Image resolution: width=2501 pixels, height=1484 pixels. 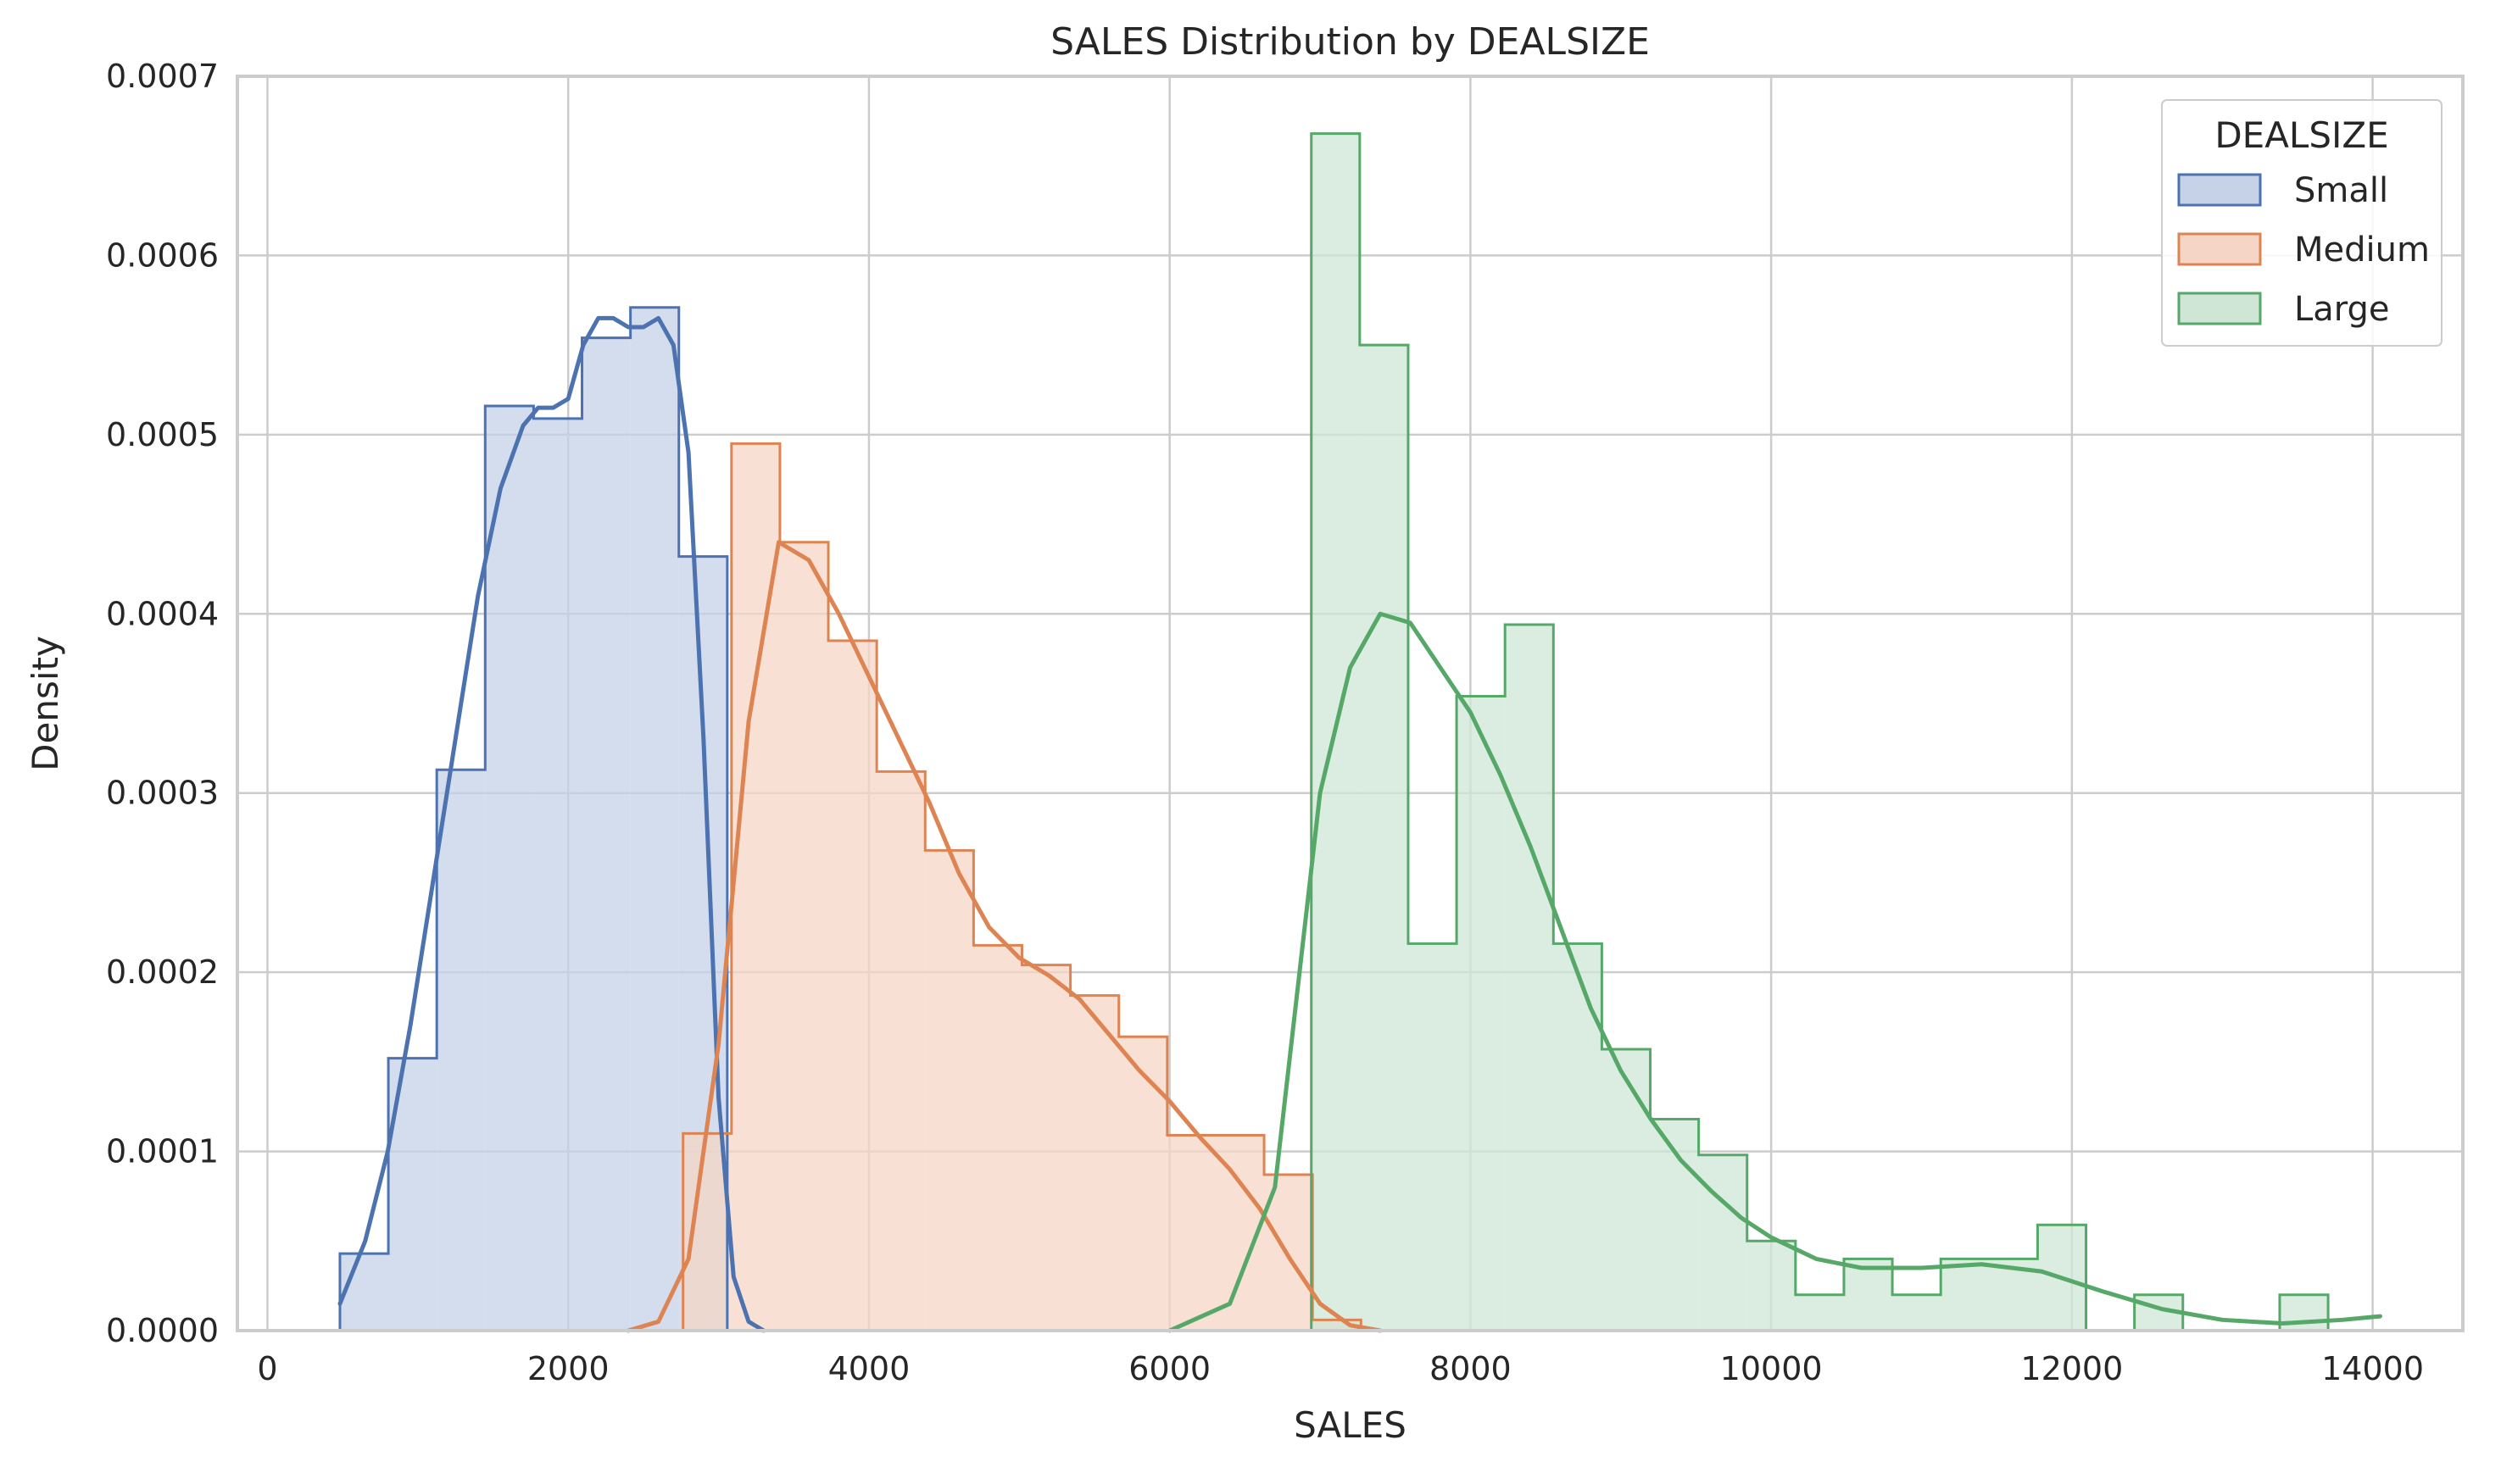 I want to click on kde-small, so click(x=551, y=824).